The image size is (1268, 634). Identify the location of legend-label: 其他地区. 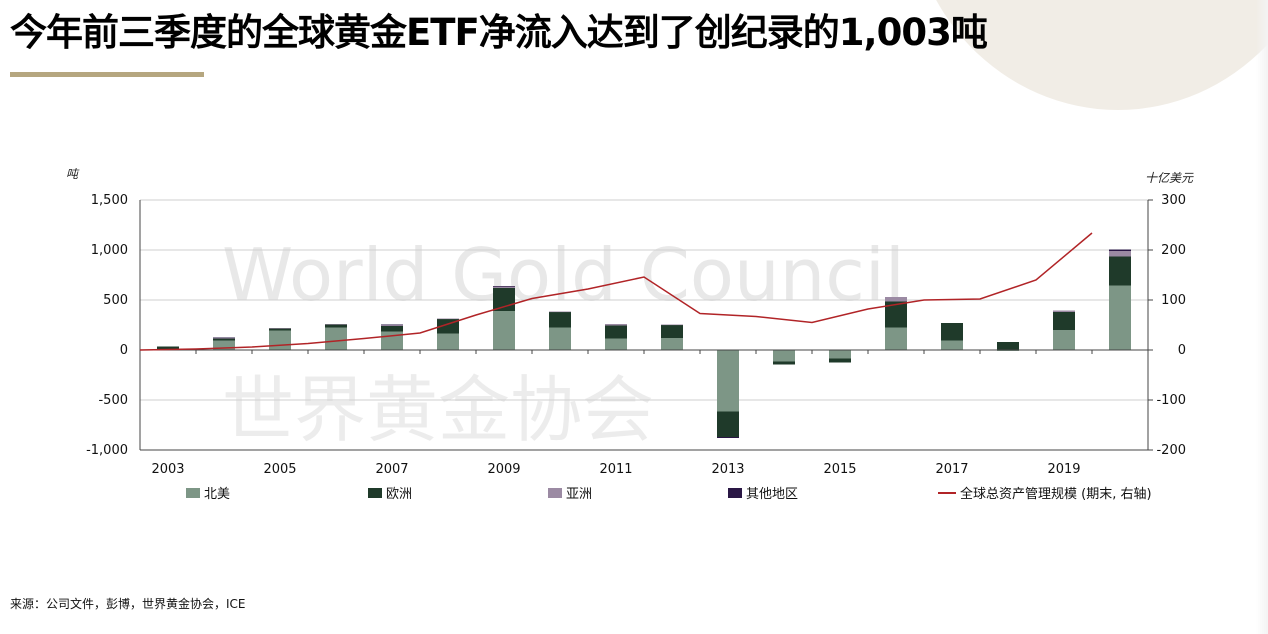
(772, 494).